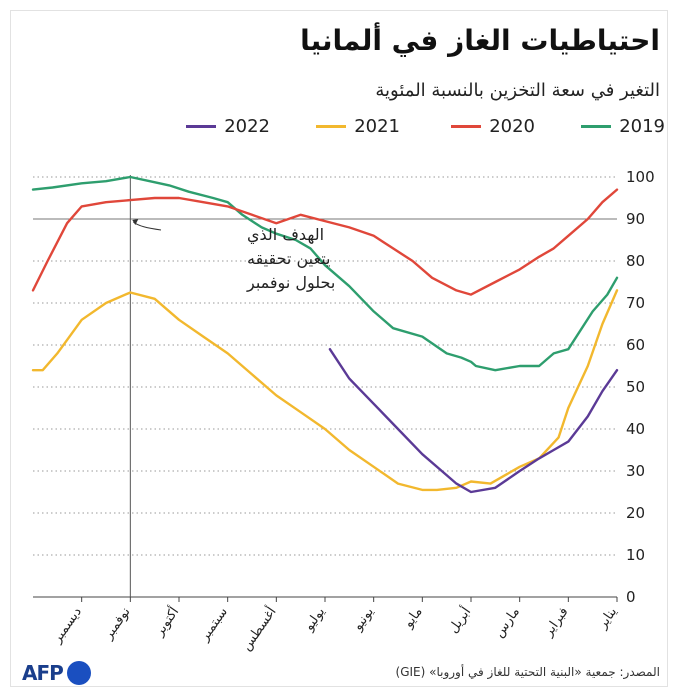 Image resolution: width=678 pixels, height=697 pixels. Describe the element at coordinates (631, 597) in the screenshot. I see `y-tick-label-0: 0` at that location.